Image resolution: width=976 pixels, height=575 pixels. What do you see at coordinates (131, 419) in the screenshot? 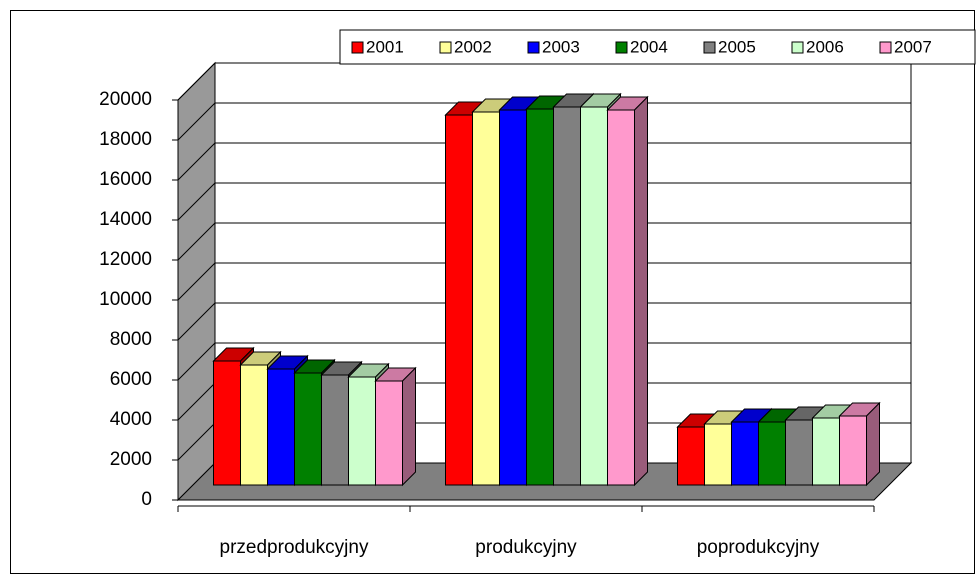
I see `y-tick-label: 4000` at bounding box center [131, 419].